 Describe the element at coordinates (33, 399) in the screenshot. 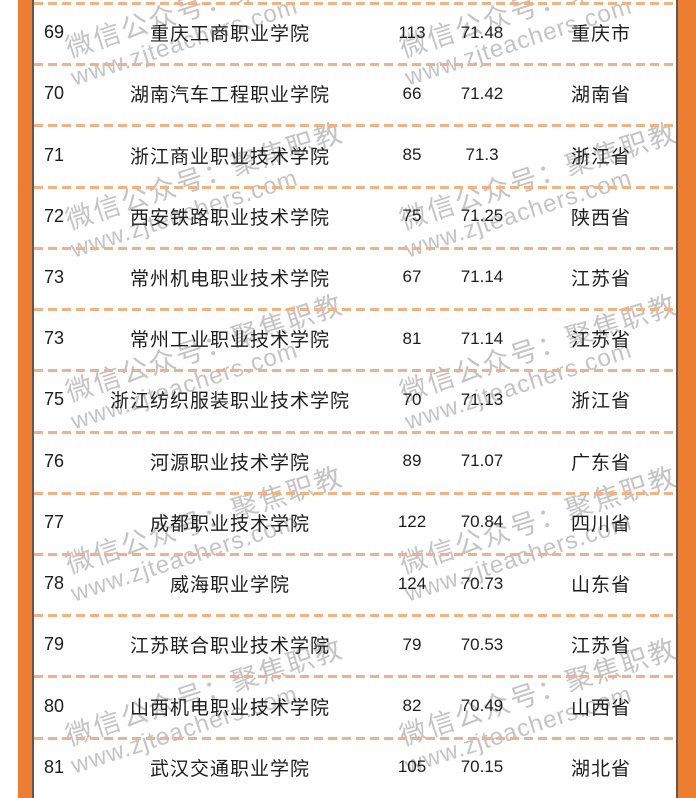

I see `table-left-border` at that location.